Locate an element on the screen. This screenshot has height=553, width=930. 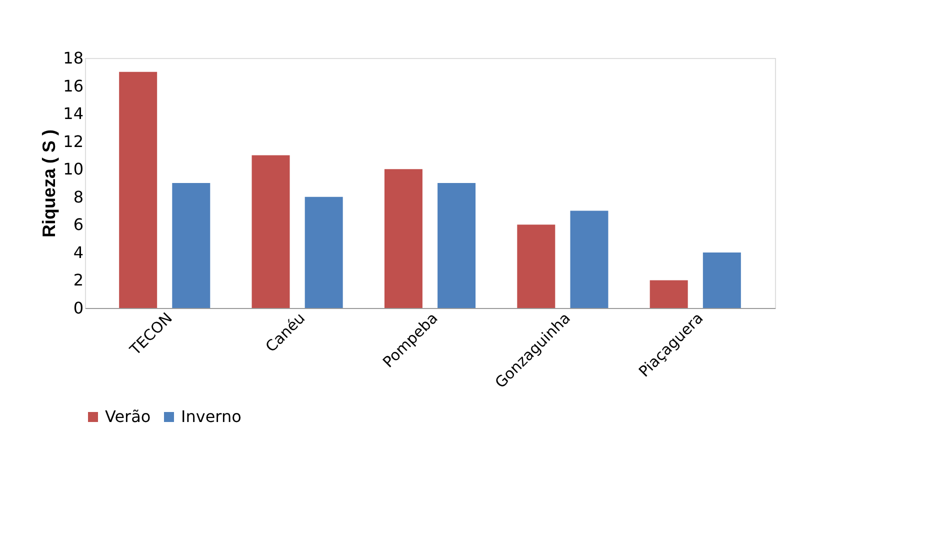
y-tick-label: 8 is located at coordinates (78, 196).